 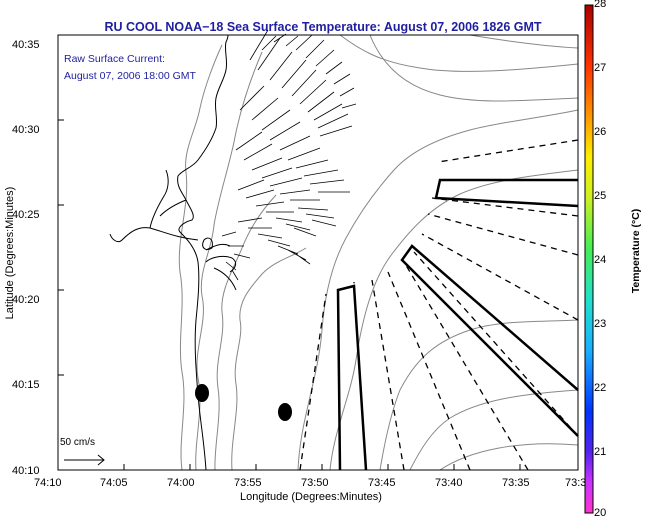 I want to click on x-tick-label: 73:45, so click(x=382, y=483).